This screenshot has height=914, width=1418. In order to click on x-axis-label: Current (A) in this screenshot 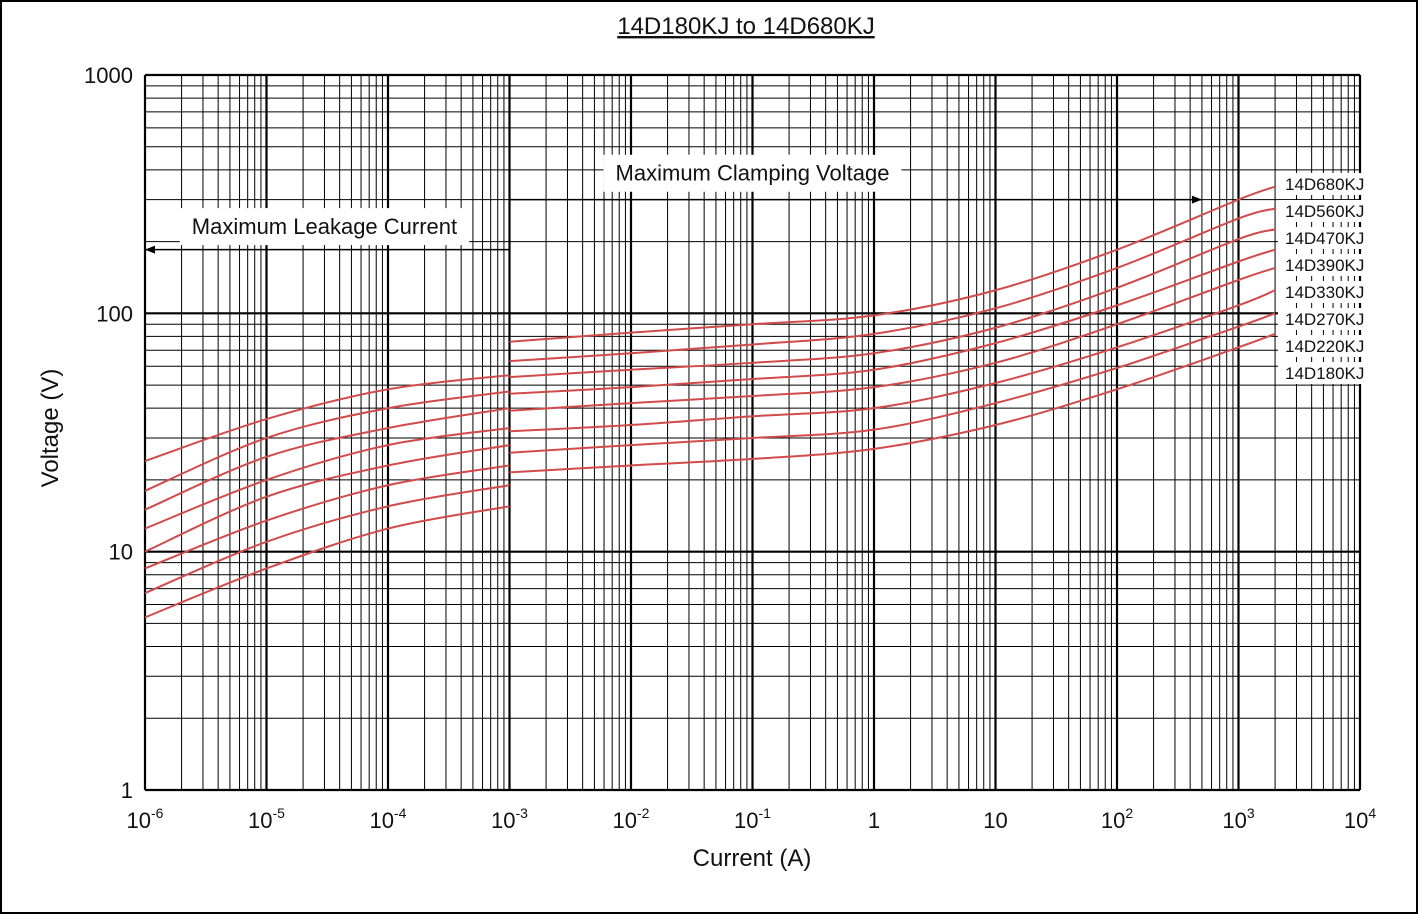, I will do `click(752, 858)`.